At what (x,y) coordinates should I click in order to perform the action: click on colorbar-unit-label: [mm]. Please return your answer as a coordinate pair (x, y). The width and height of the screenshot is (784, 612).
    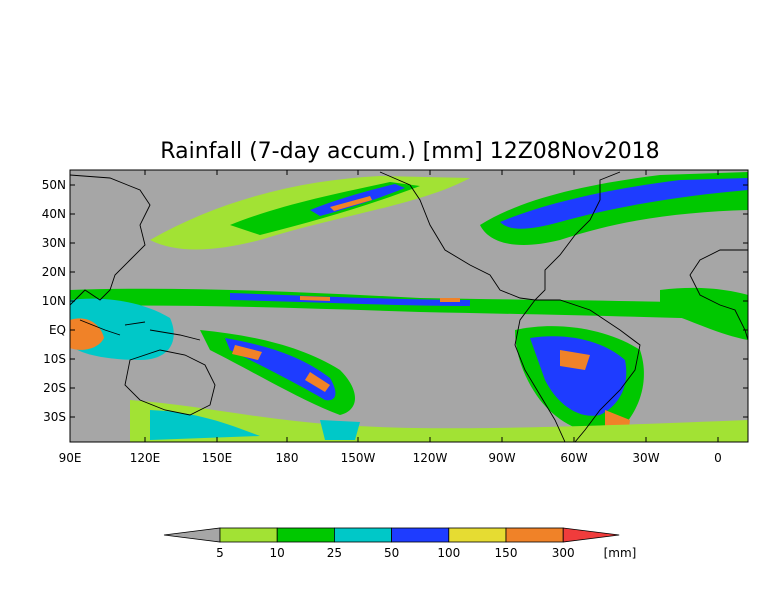
    Looking at the image, I should click on (620, 553).